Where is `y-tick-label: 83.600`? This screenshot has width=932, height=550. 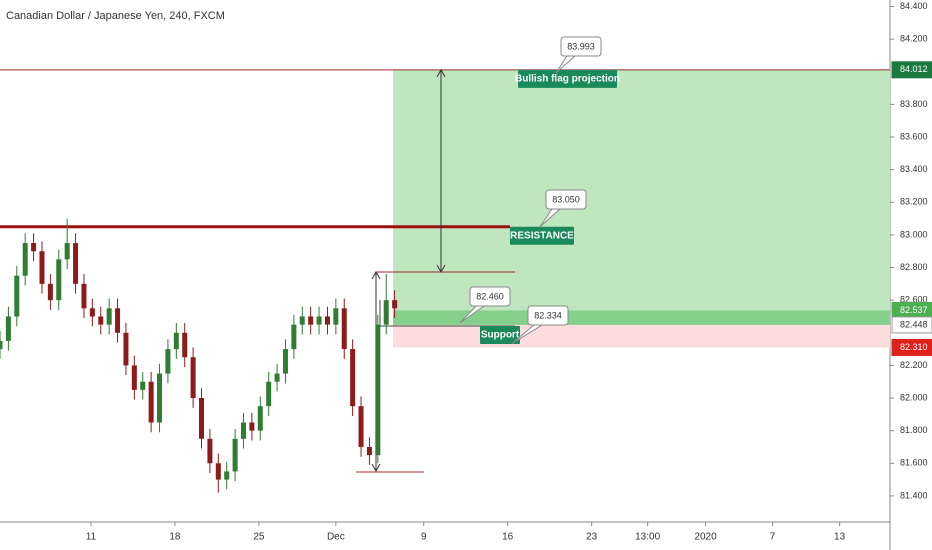 y-tick-label: 83.600 is located at coordinates (914, 136).